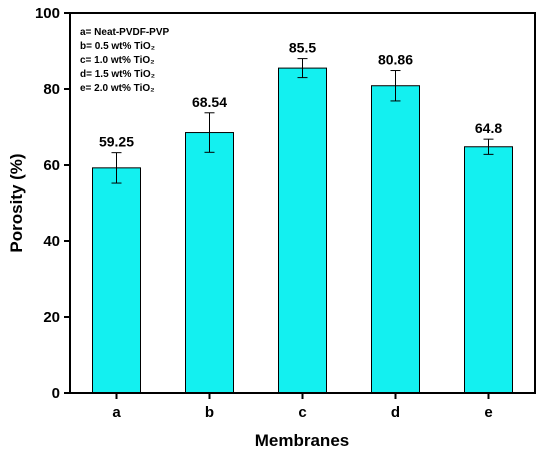  Describe the element at coordinates (117, 74) in the screenshot. I see `legend-entry-d: d= 1.5 wt% TiO₂` at that location.